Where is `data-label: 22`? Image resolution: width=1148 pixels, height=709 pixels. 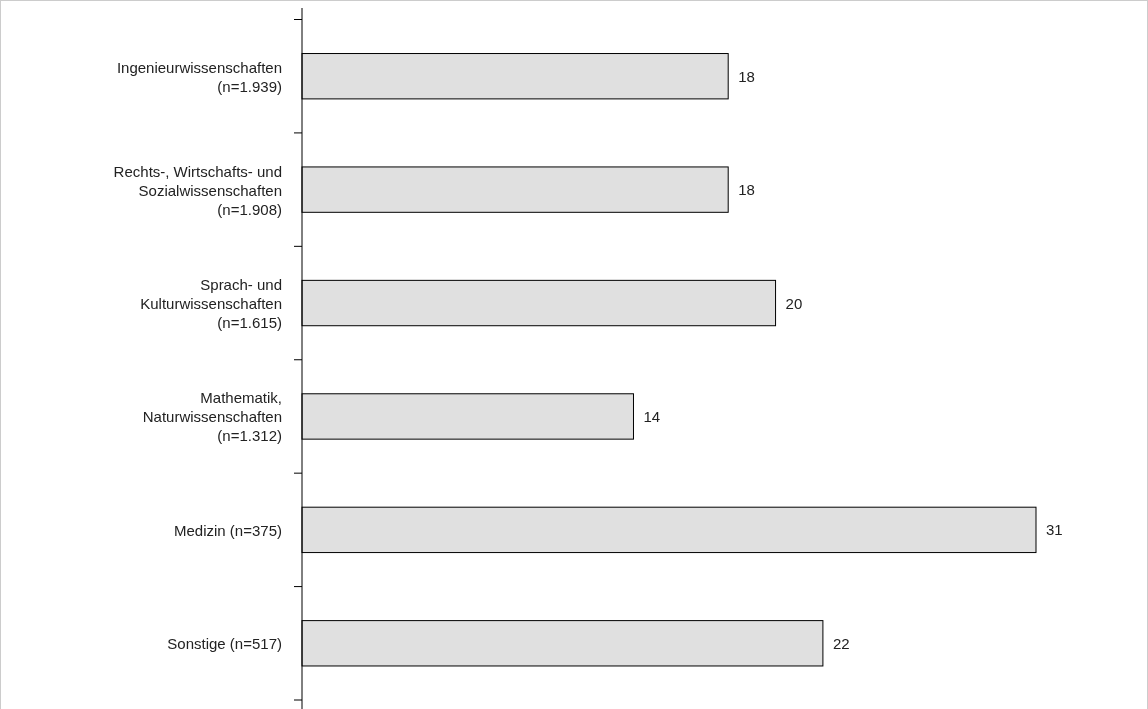
data-label: 22 is located at coordinates (841, 643).